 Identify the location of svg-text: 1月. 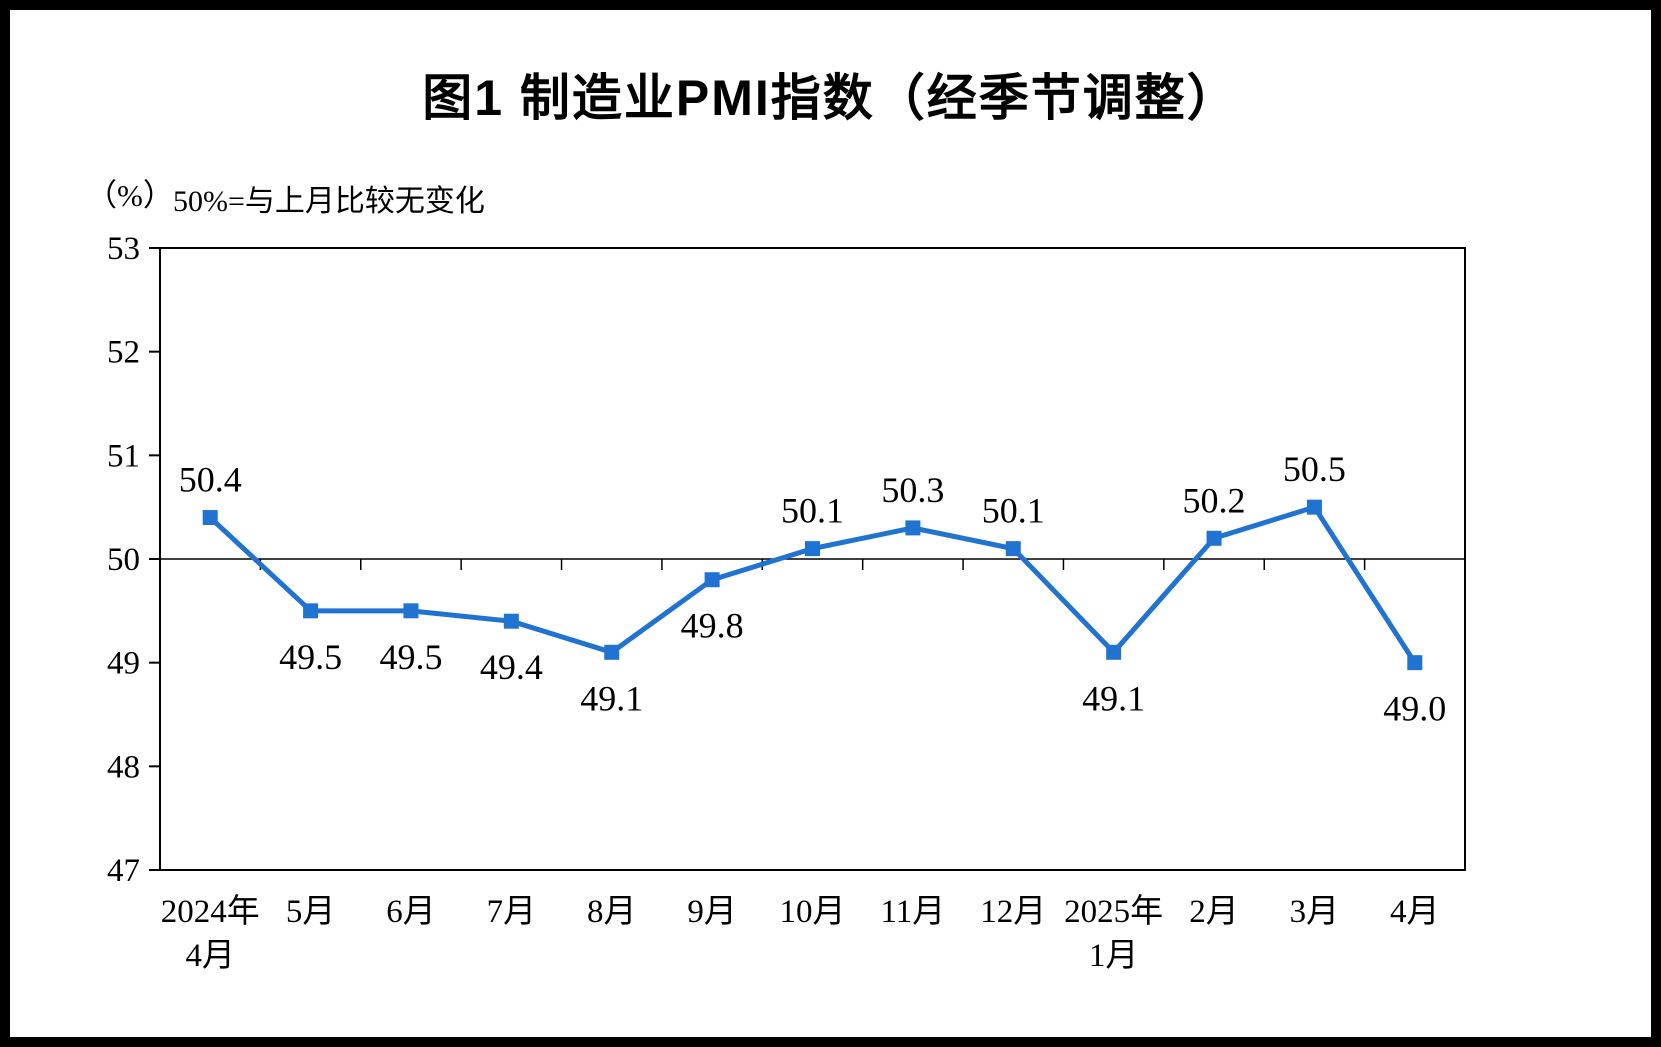
(1114, 956).